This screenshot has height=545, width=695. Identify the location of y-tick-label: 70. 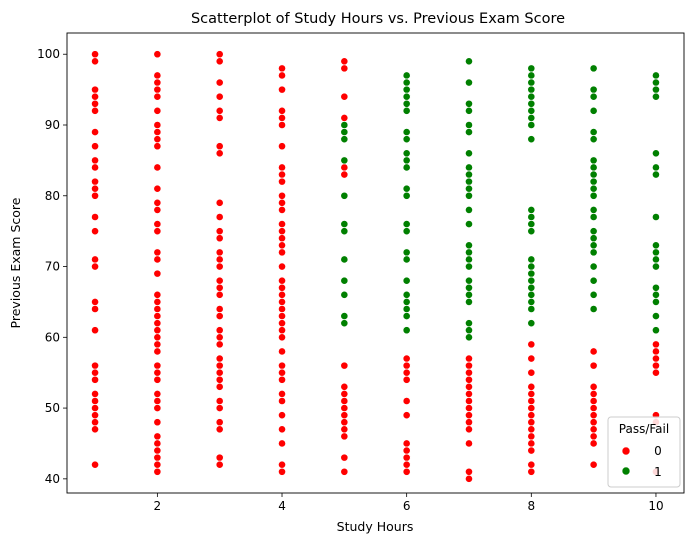
(52, 267).